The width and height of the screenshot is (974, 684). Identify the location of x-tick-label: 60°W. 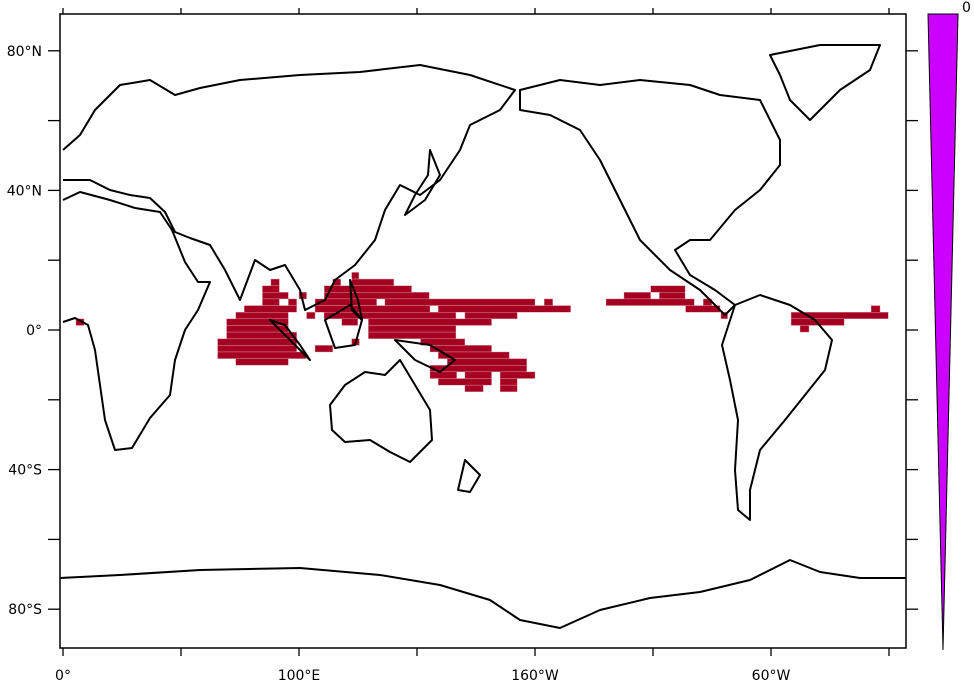
(771, 676).